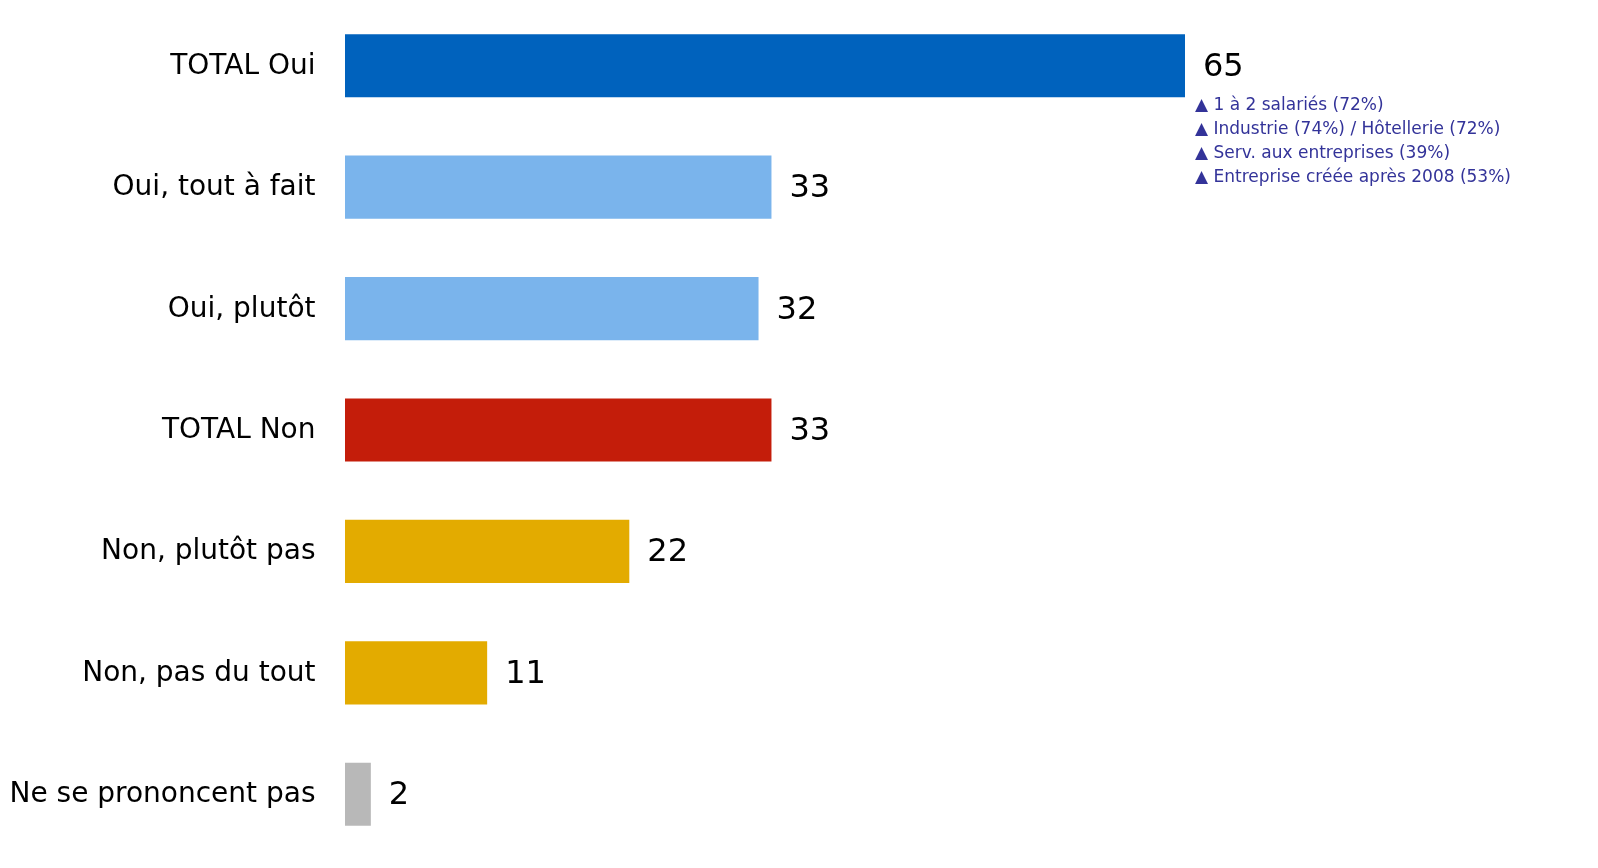 This screenshot has height=868, width=1598. What do you see at coordinates (199, 671) in the screenshot?
I see `y-tick-label: Non, pas du tout` at bounding box center [199, 671].